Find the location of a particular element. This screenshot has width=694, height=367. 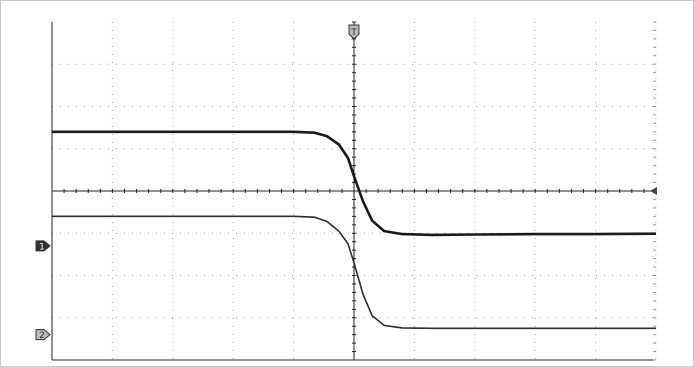

right-level-marker is located at coordinates (653, 191).